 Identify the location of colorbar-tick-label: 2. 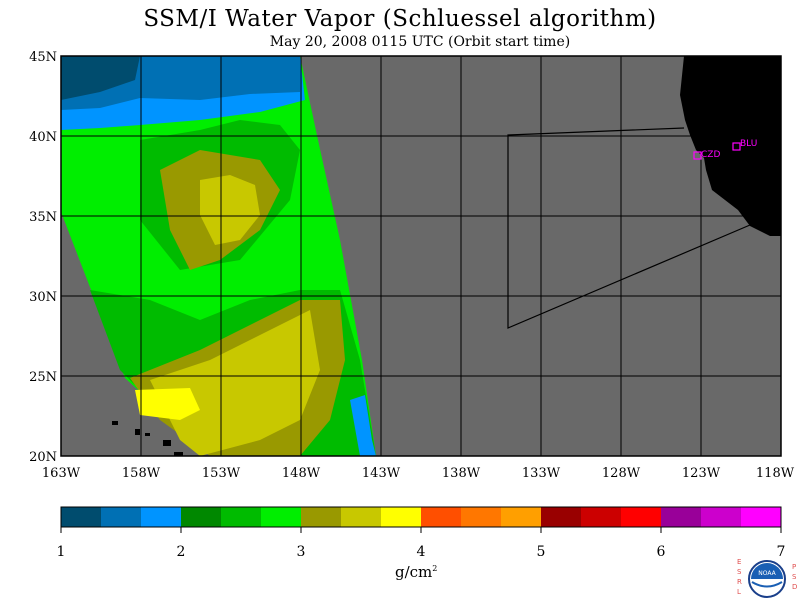
(181, 552).